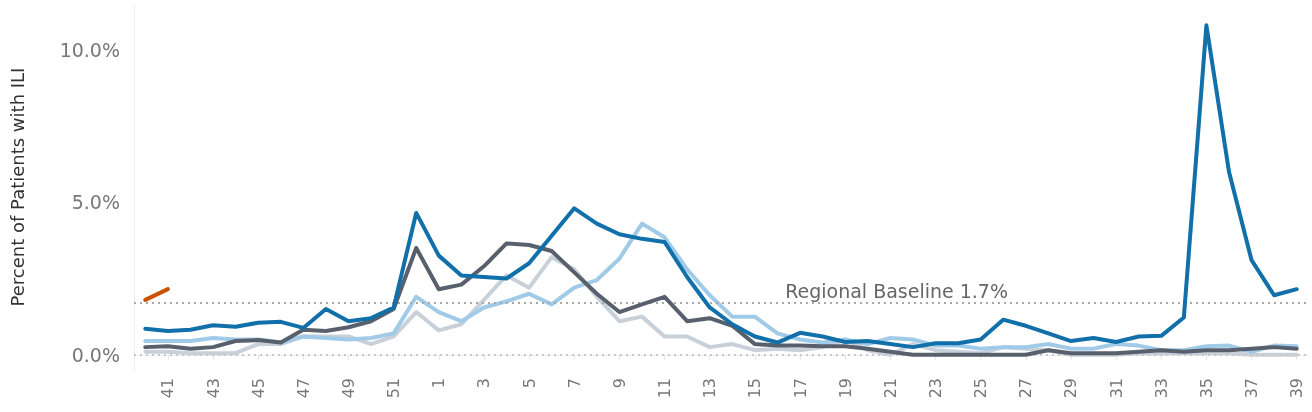 The height and width of the screenshot is (412, 1312). What do you see at coordinates (1026, 388) in the screenshot?
I see `x-tick-label: 27` at bounding box center [1026, 388].